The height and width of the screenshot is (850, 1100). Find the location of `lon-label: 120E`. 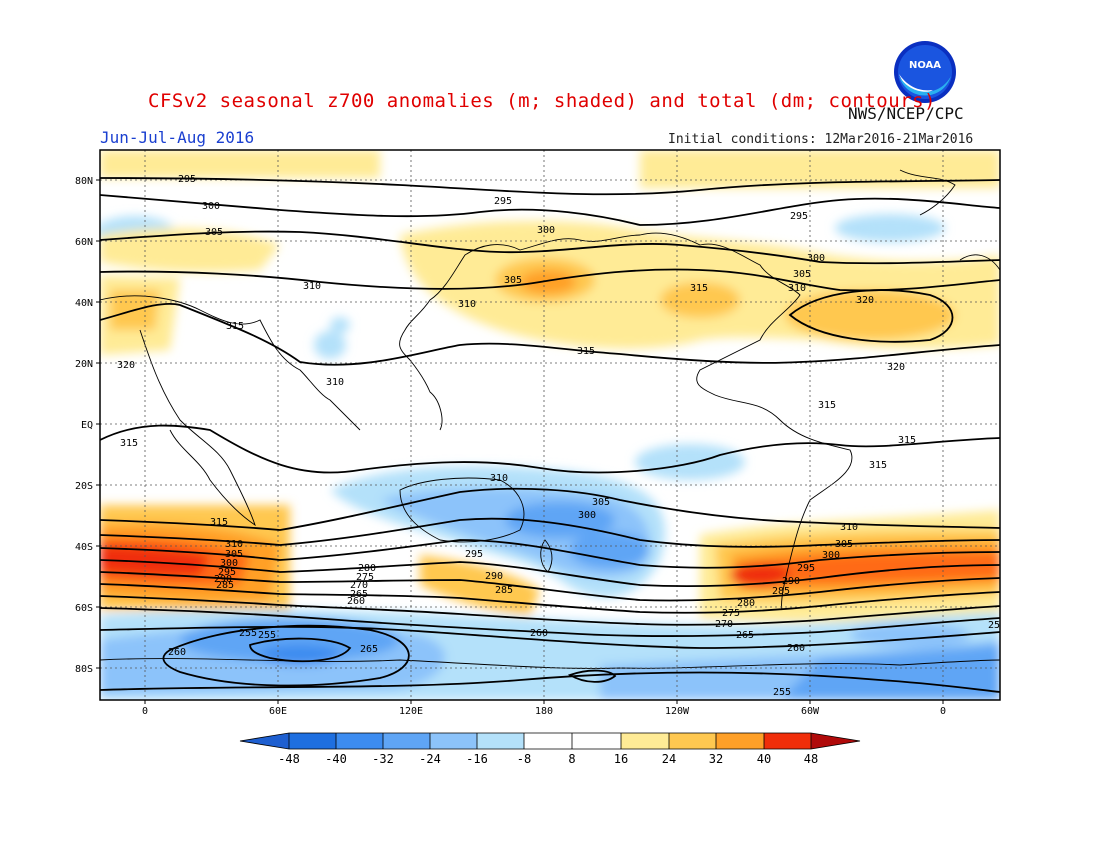

lon-label: 120E is located at coordinates (411, 711).